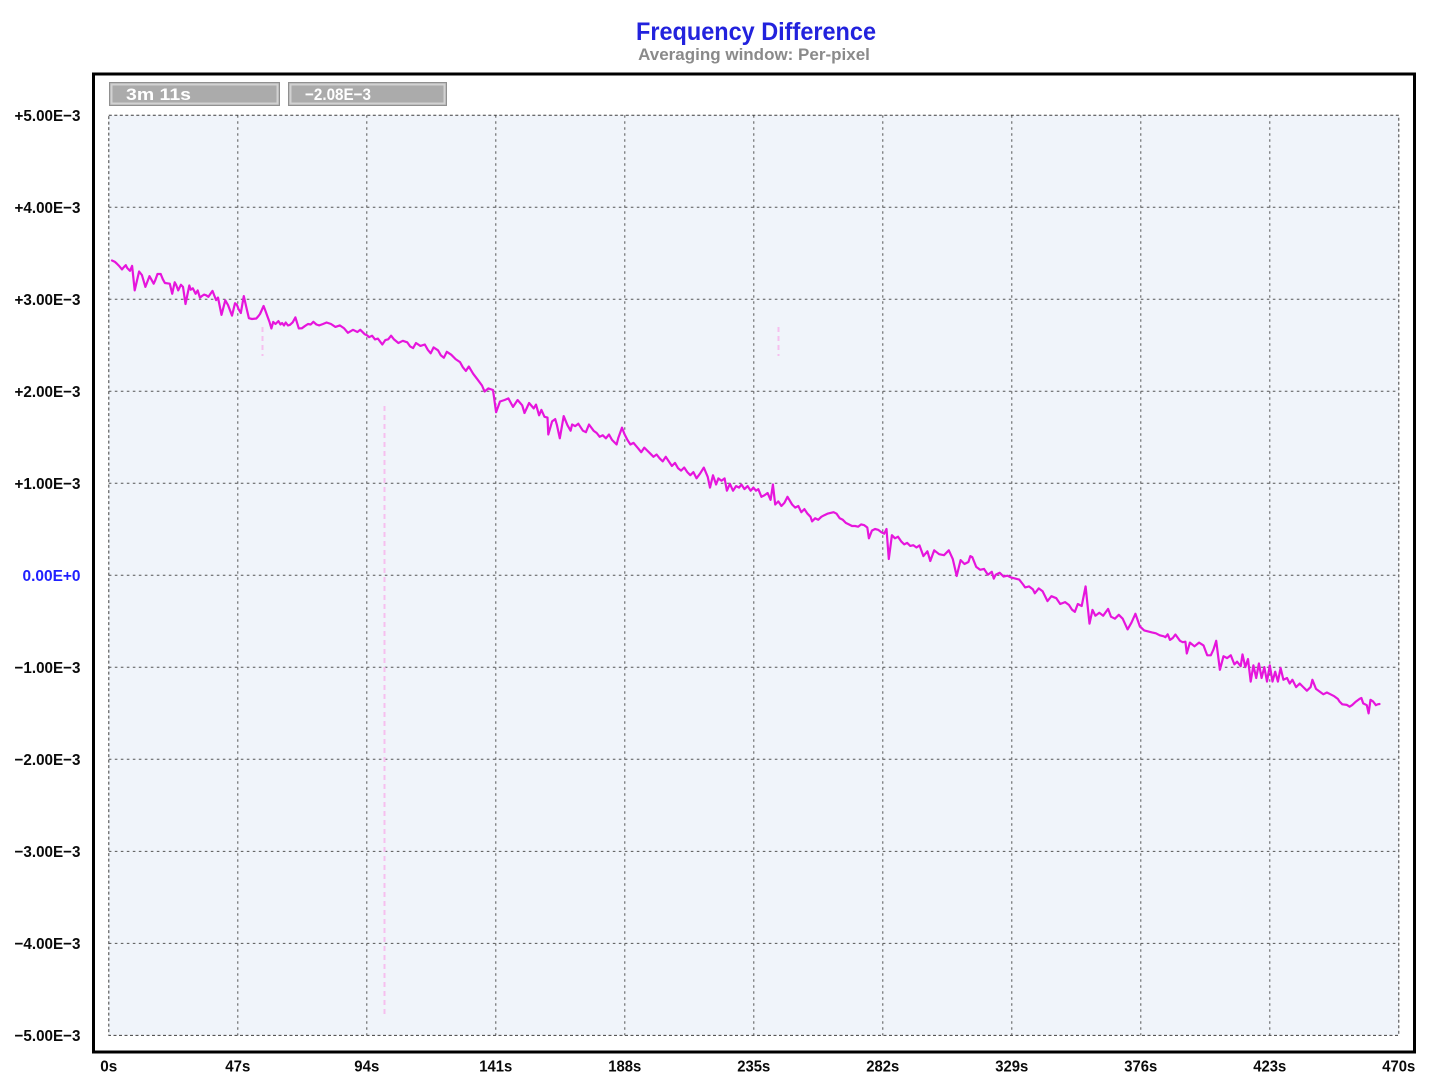  Describe the element at coordinates (1398, 1067) in the screenshot. I see `svg-text: 470s` at that location.